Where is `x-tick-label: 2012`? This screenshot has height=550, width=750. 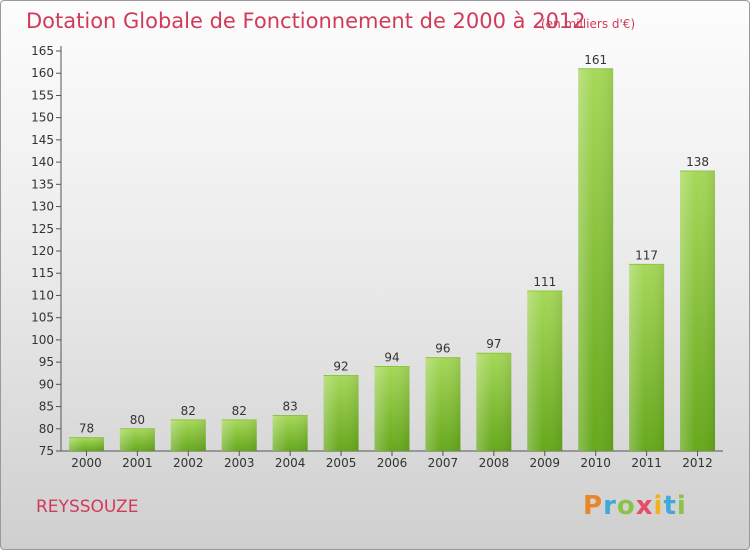
x-tick-label: 2012 is located at coordinates (697, 463).